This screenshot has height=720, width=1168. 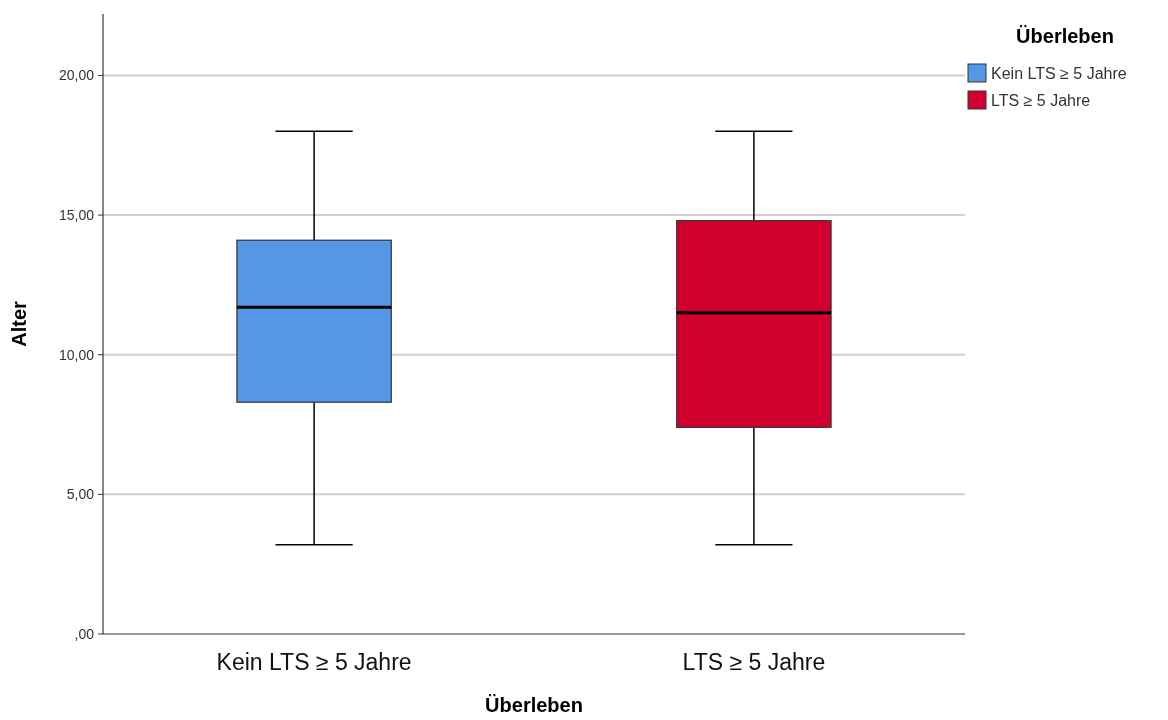 I want to click on y-tick-label: ,00, so click(x=84, y=633).